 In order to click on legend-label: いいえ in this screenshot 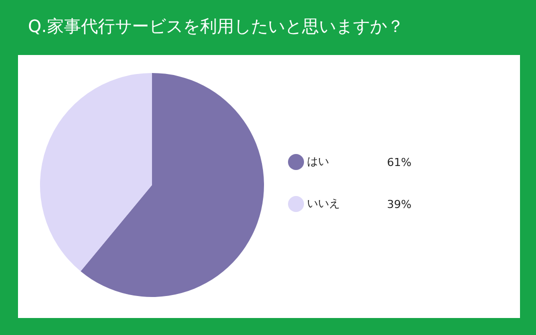, I will do `click(323, 203)`.